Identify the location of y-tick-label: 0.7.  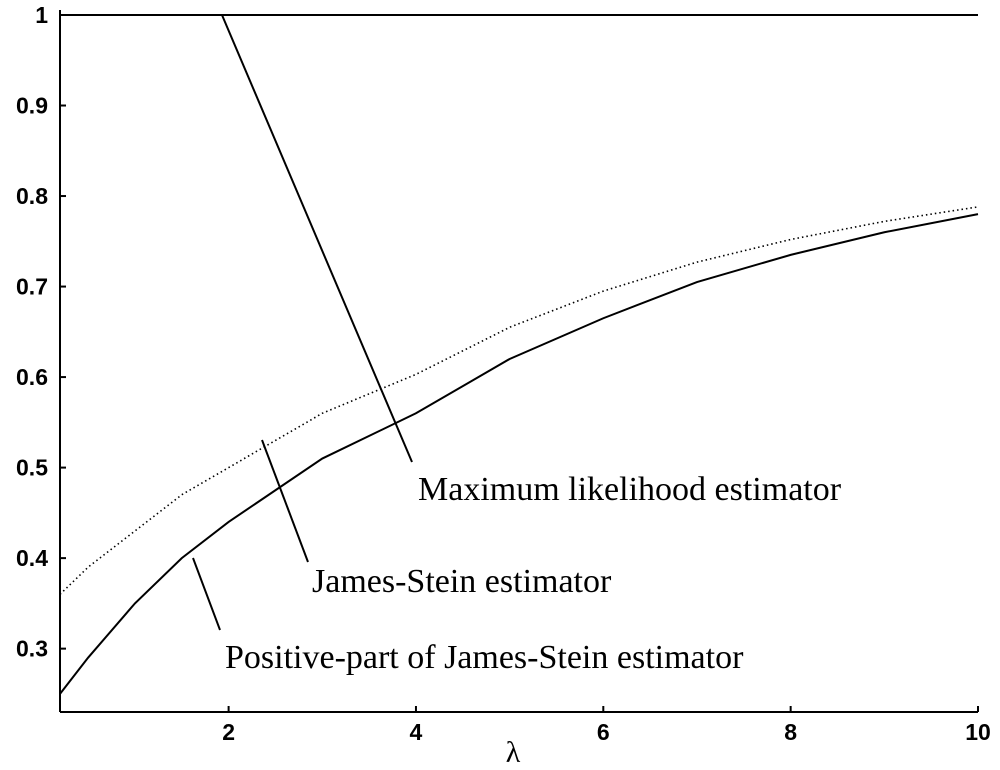
(32, 287).